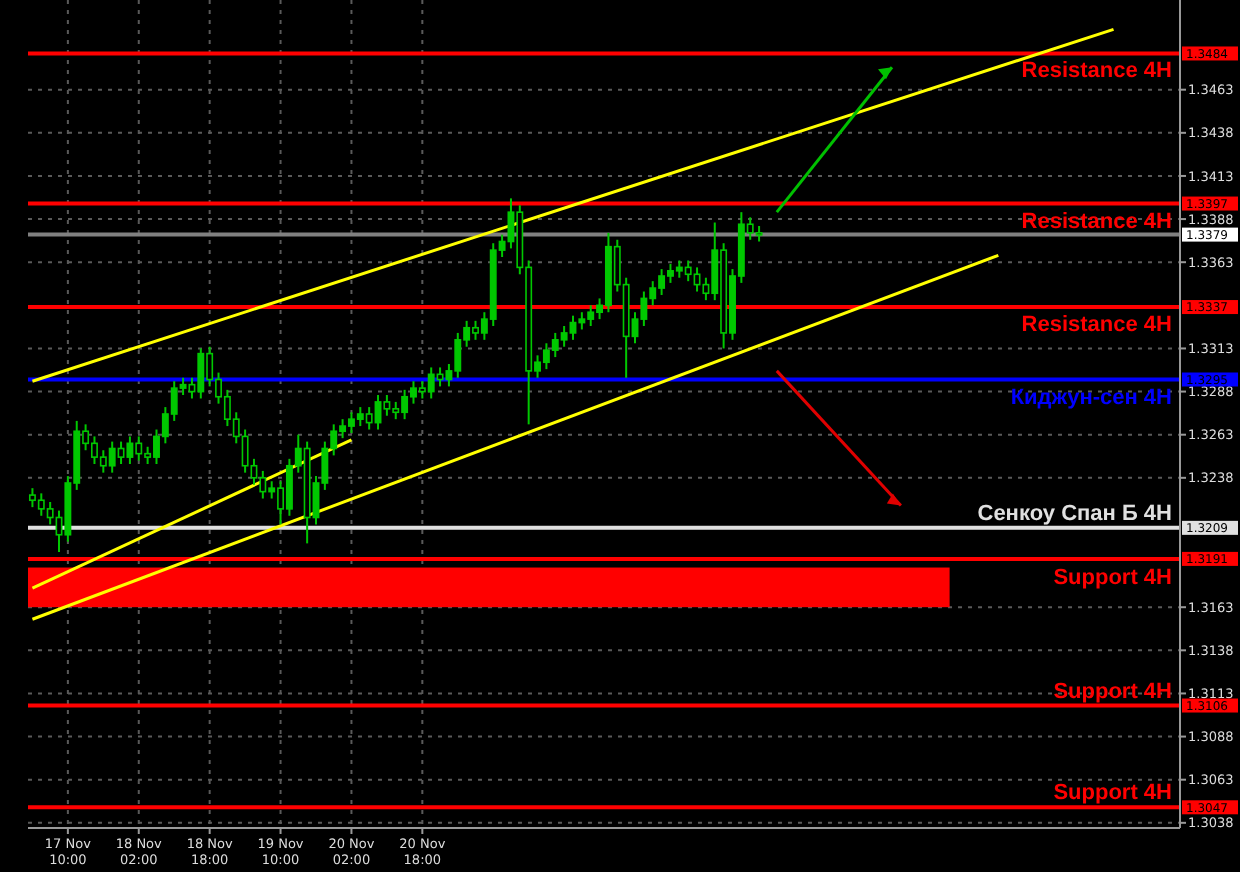 The height and width of the screenshot is (872, 1240). What do you see at coordinates (1075, 513) in the screenshot?
I see `ref-line-label: Сенкоу Спан Б 4H` at bounding box center [1075, 513].